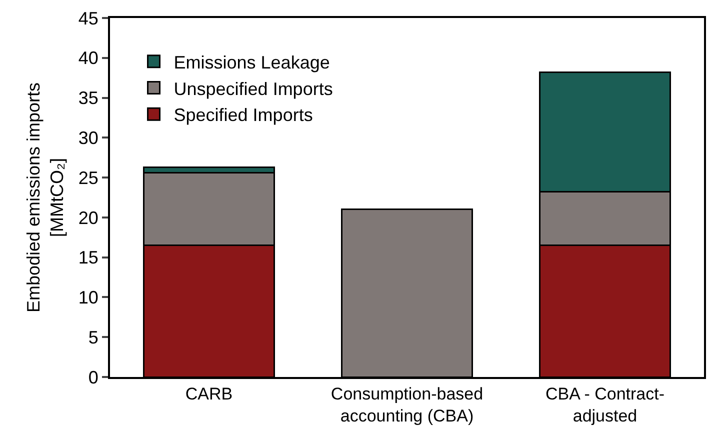 Image resolution: width=716 pixels, height=439 pixels. Describe the element at coordinates (88, 18) in the screenshot. I see `y-tick-label: 45` at that location.